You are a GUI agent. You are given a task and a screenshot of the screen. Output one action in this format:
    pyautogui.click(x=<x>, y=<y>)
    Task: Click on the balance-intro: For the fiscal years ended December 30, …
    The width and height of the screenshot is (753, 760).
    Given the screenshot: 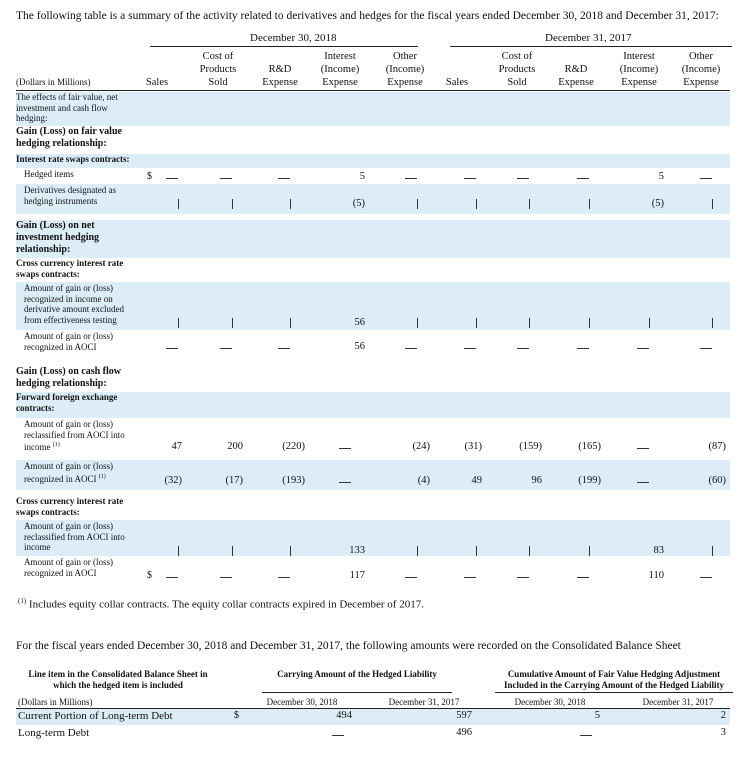 What is the action you would take?
    pyautogui.click(x=348, y=646)
    